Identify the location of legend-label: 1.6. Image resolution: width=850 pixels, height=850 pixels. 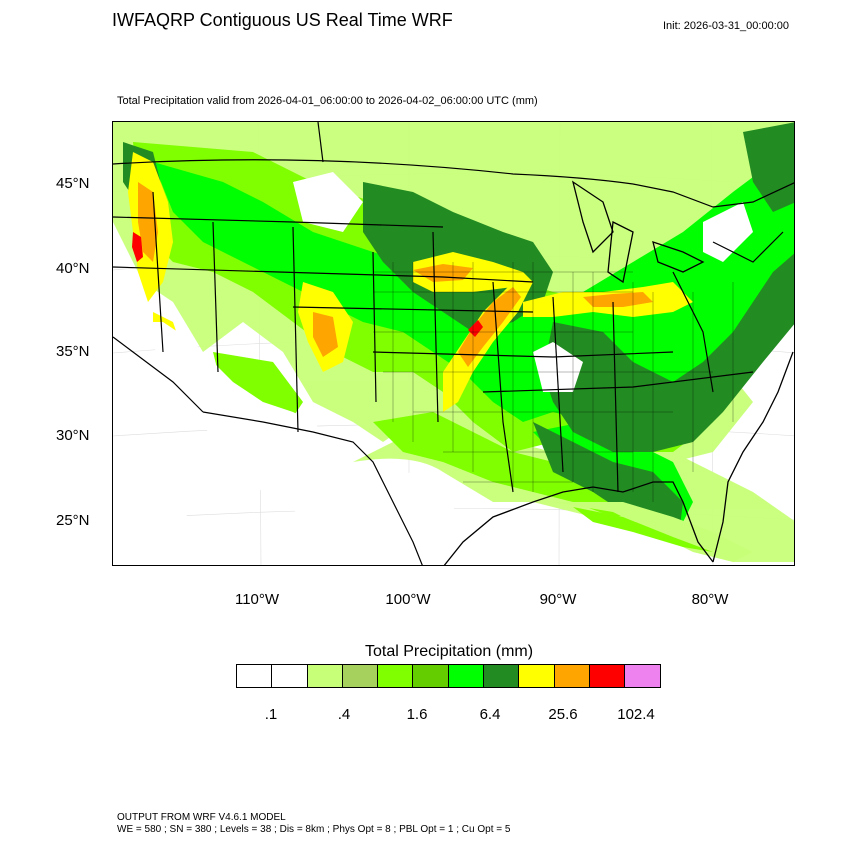
(417, 714).